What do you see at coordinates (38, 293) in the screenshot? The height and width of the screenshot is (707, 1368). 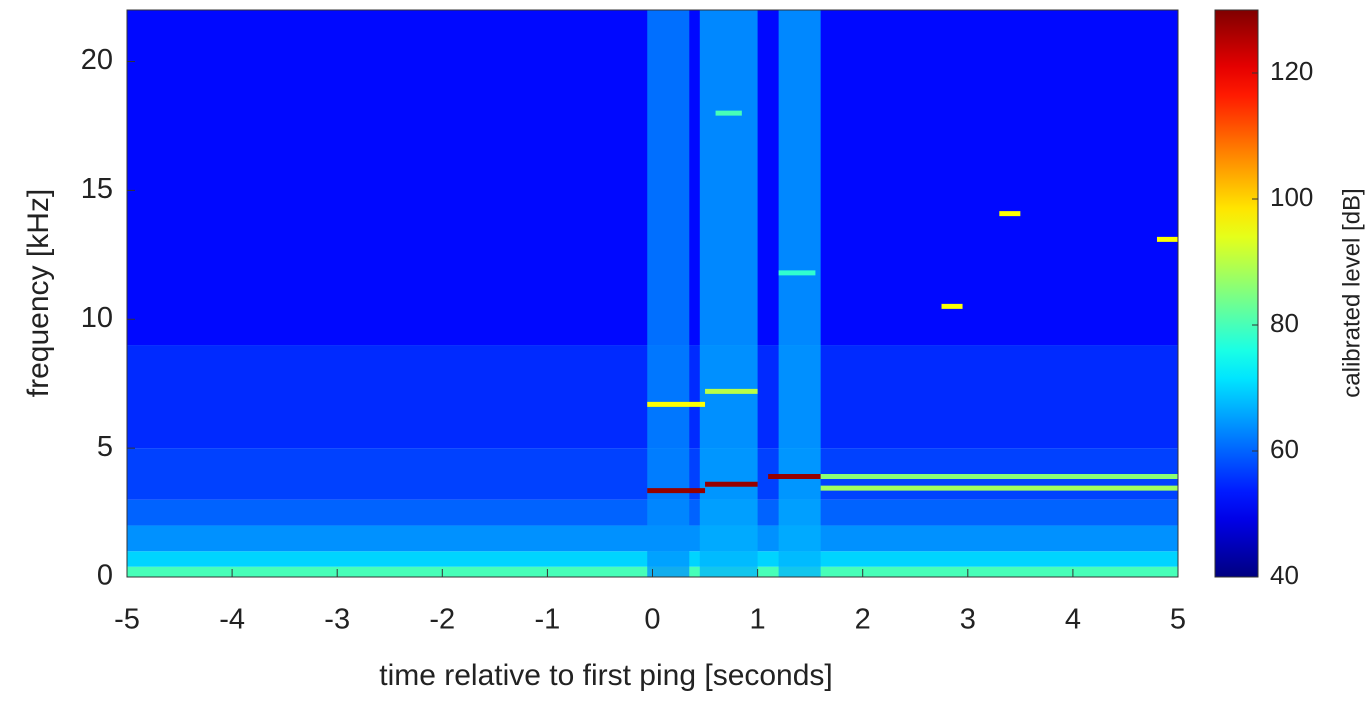 I see `y-axis-label: frequency [kHz]` at bounding box center [38, 293].